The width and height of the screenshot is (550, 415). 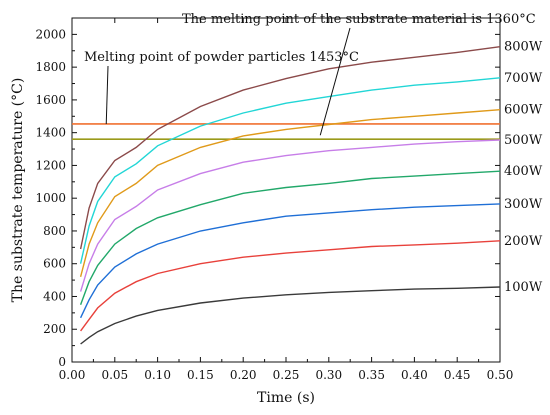 I want to click on y-axis-title: The substrate temperature (°C), so click(x=18, y=190).